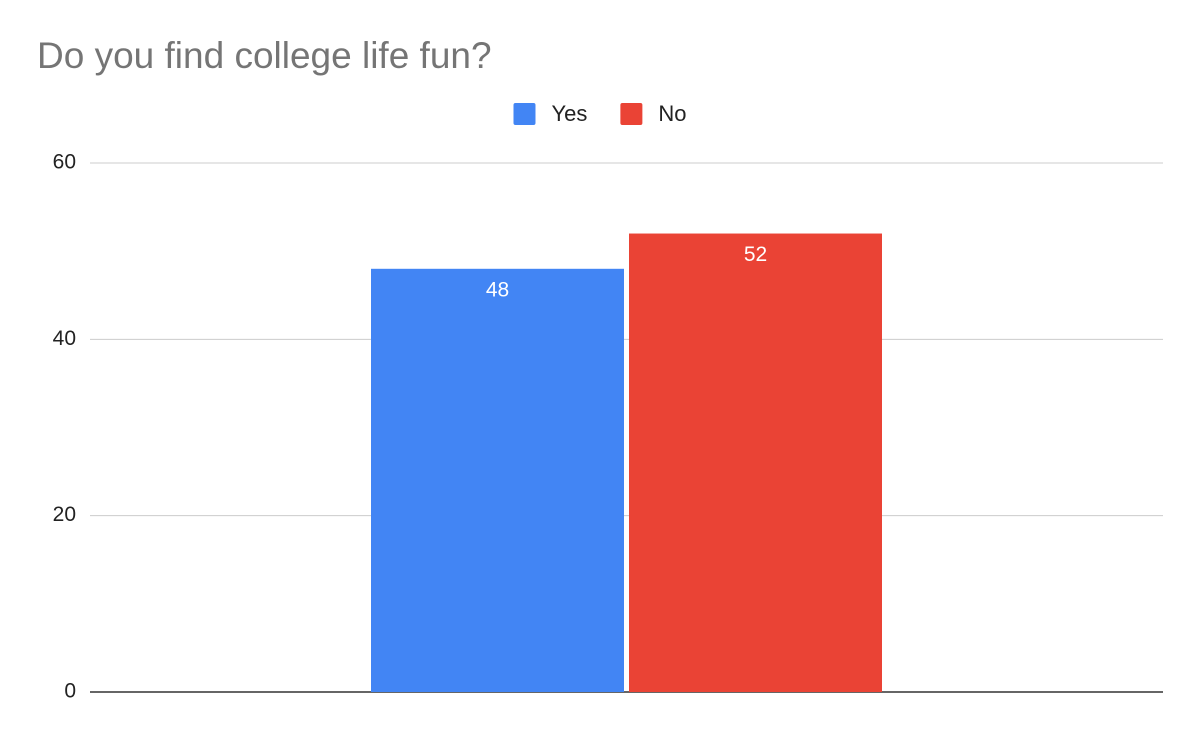  I want to click on legend-label: Yes, so click(569, 113).